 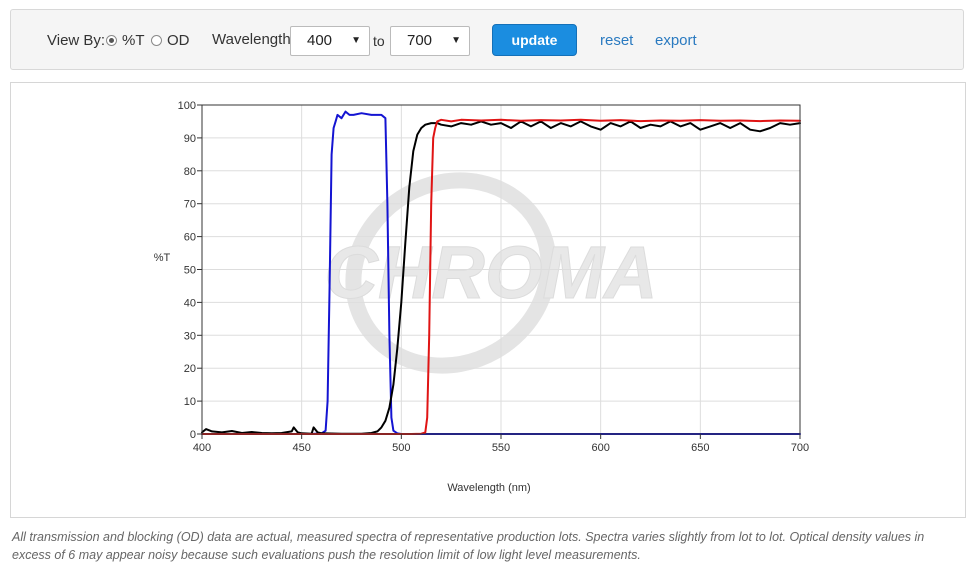 I want to click on view-by-label: View By:, so click(x=76, y=40).